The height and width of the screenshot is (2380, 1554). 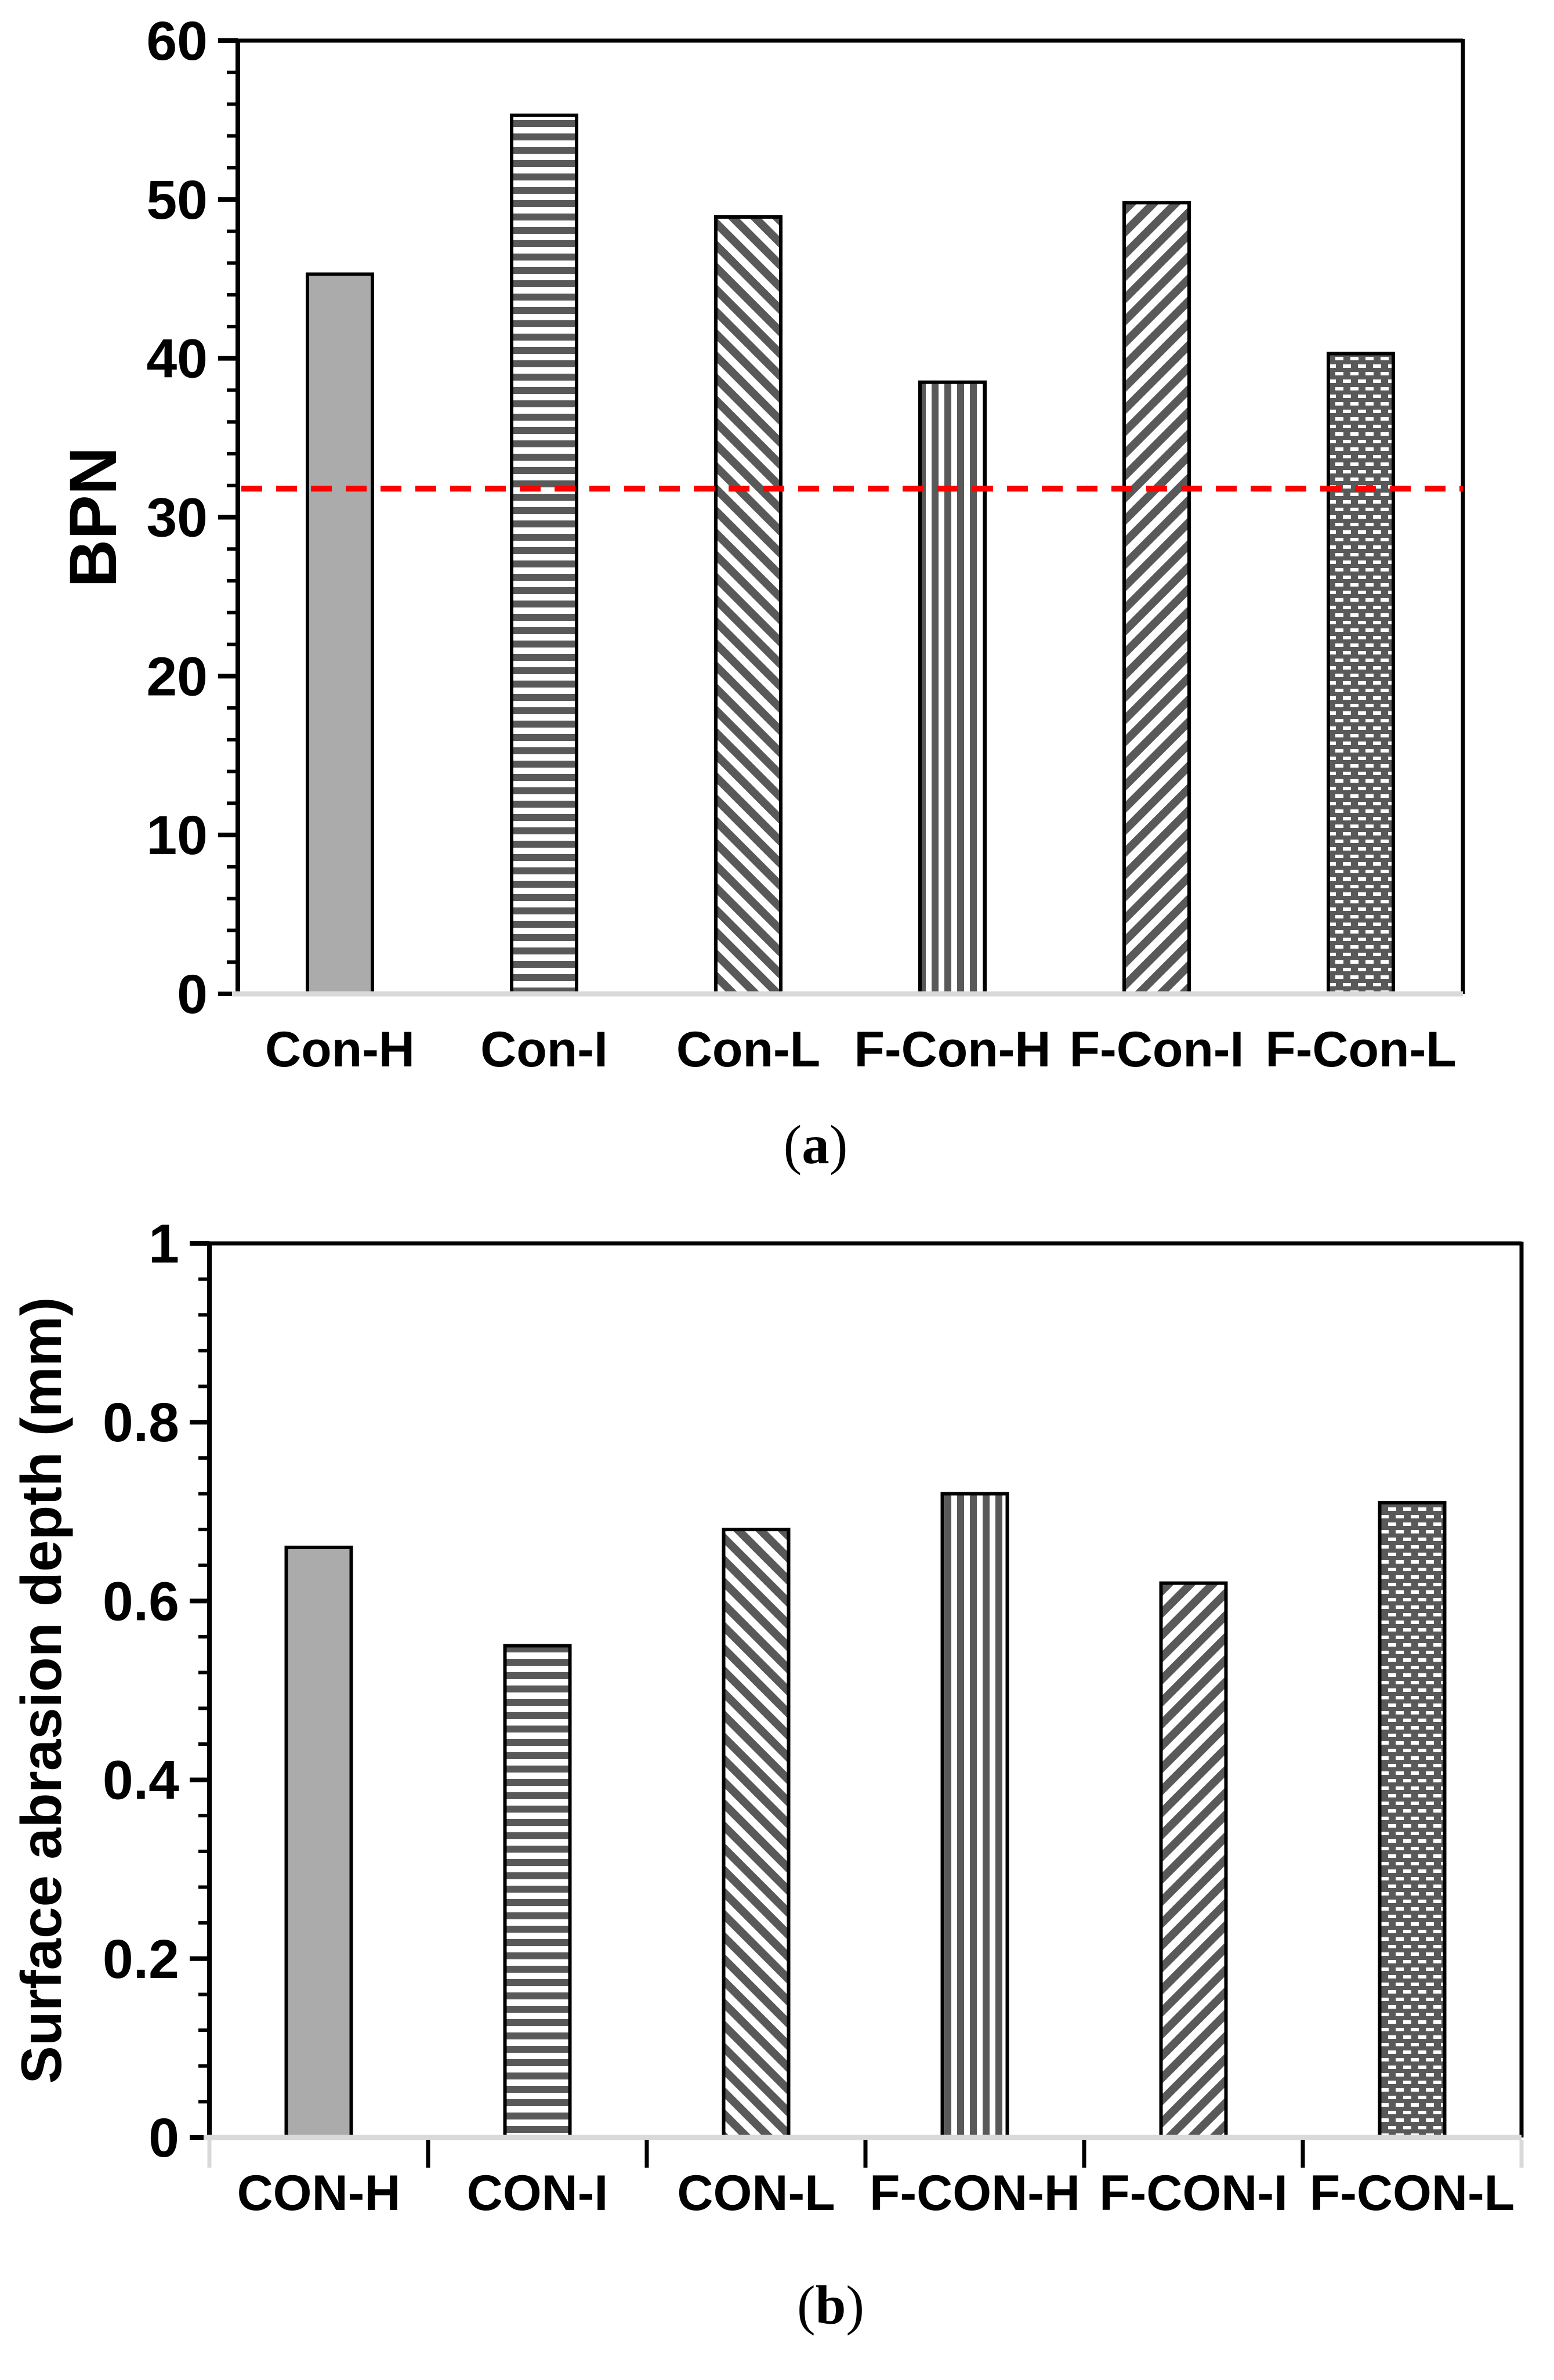 What do you see at coordinates (41, 1690) in the screenshot?
I see `y-axis-title: Surface abrasion depth (mm)` at bounding box center [41, 1690].